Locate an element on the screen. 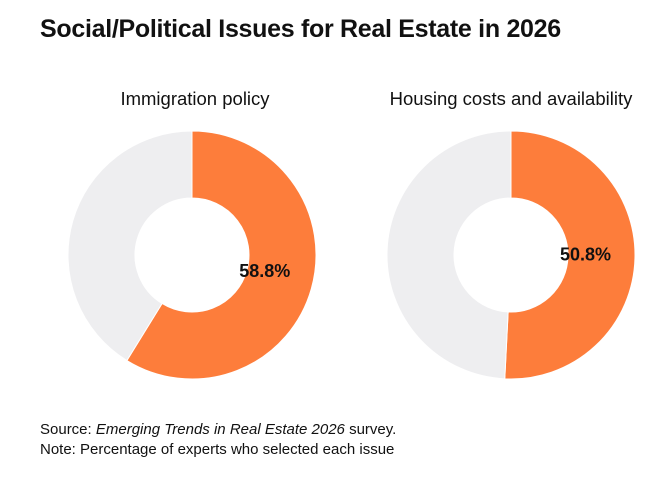  source-publication: Emerging Trends in Real Estate 2026 is located at coordinates (220, 429).